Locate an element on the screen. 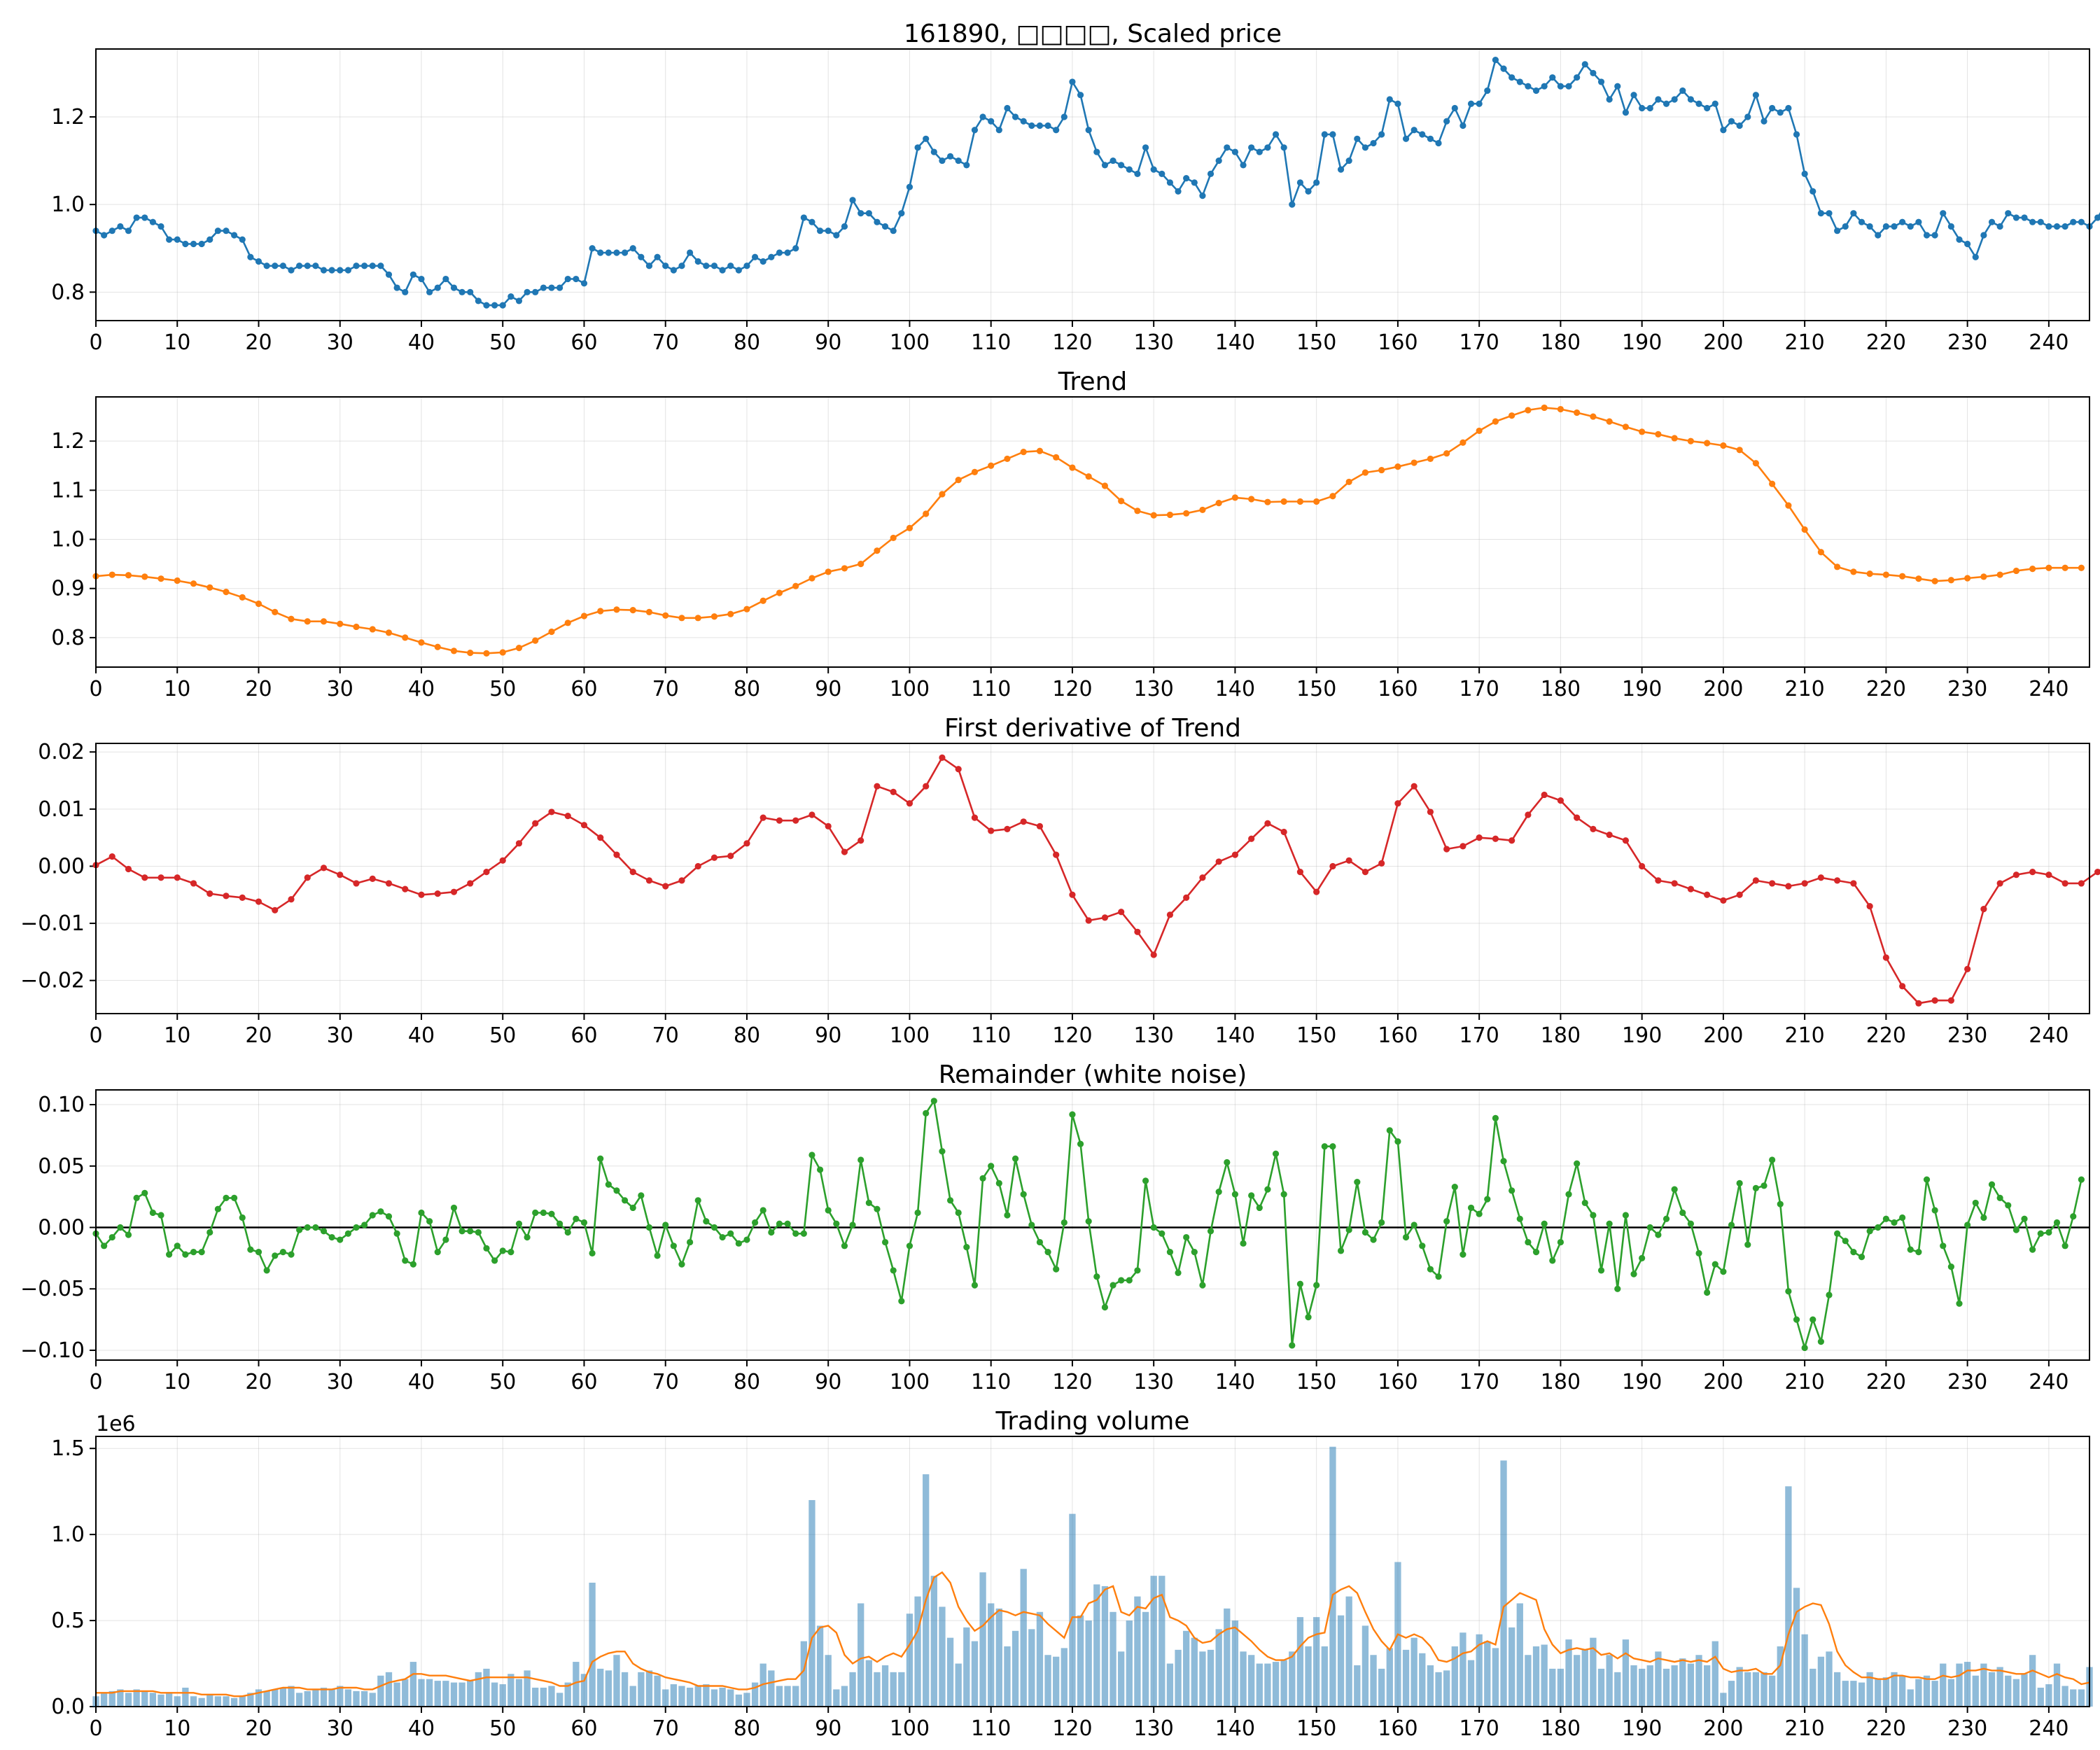  remainder-axes-frame is located at coordinates (1092, 1225).